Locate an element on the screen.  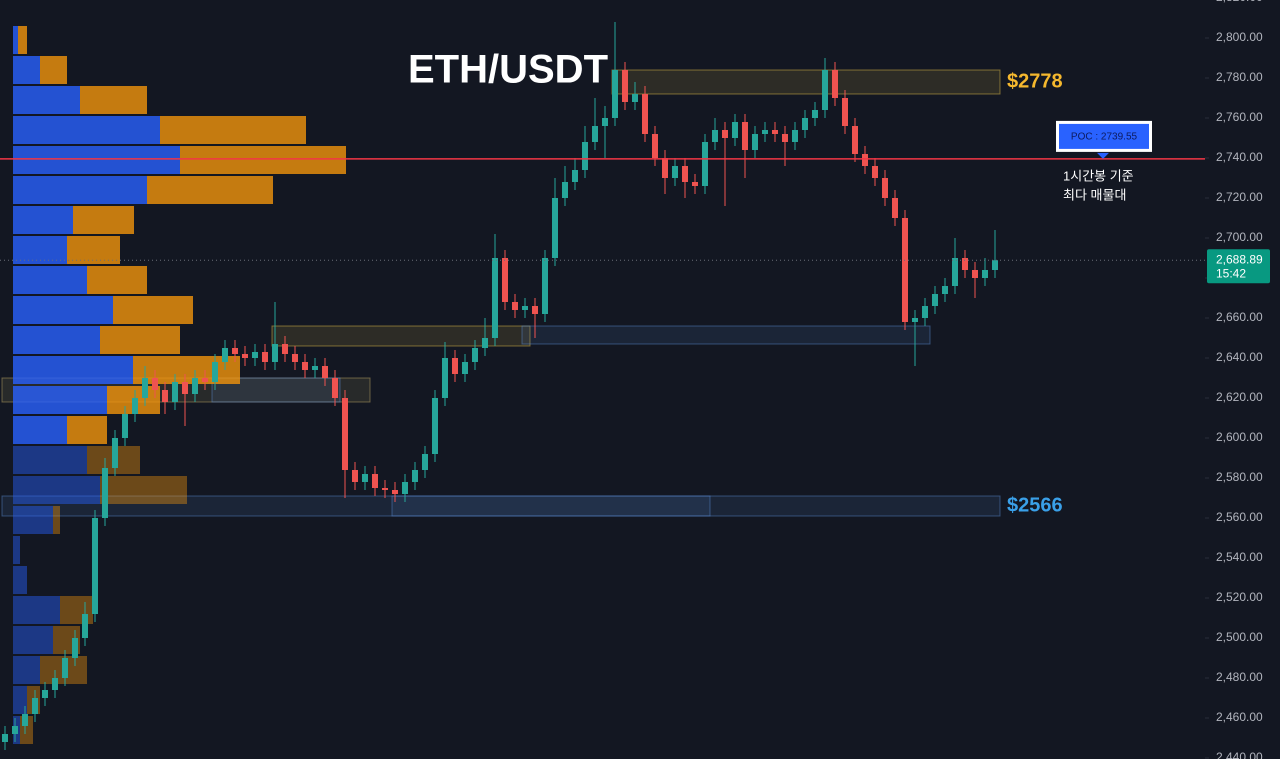
countdown-label: 15:42 is located at coordinates (1231, 273).